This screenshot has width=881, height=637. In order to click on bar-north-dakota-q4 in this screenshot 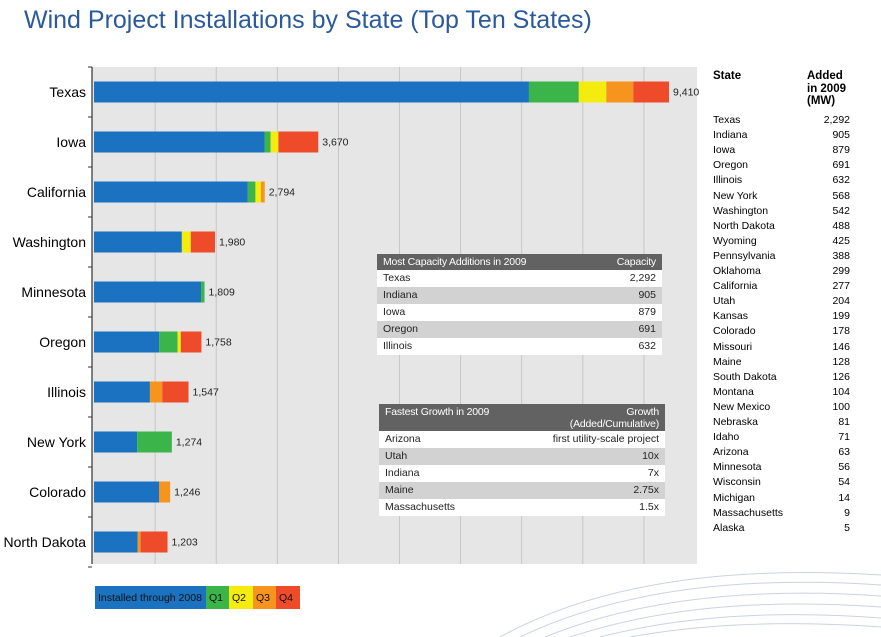, I will do `click(154, 542)`.